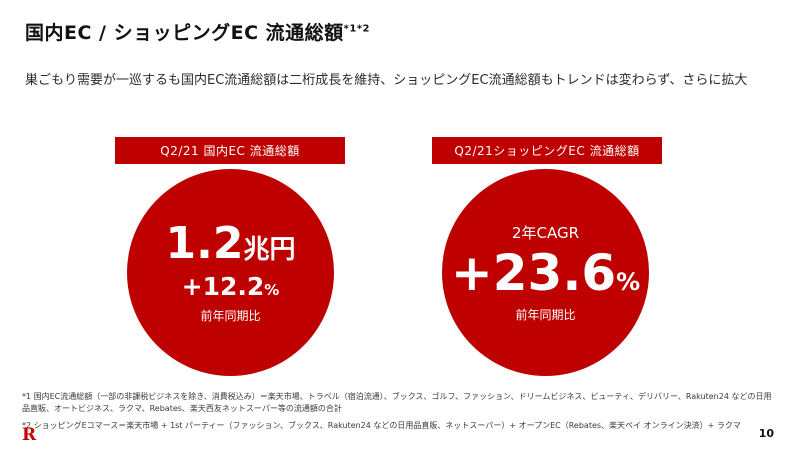 The width and height of the screenshot is (800, 450). I want to click on domestic-ec-growth-number: +12.2, so click(223, 286).